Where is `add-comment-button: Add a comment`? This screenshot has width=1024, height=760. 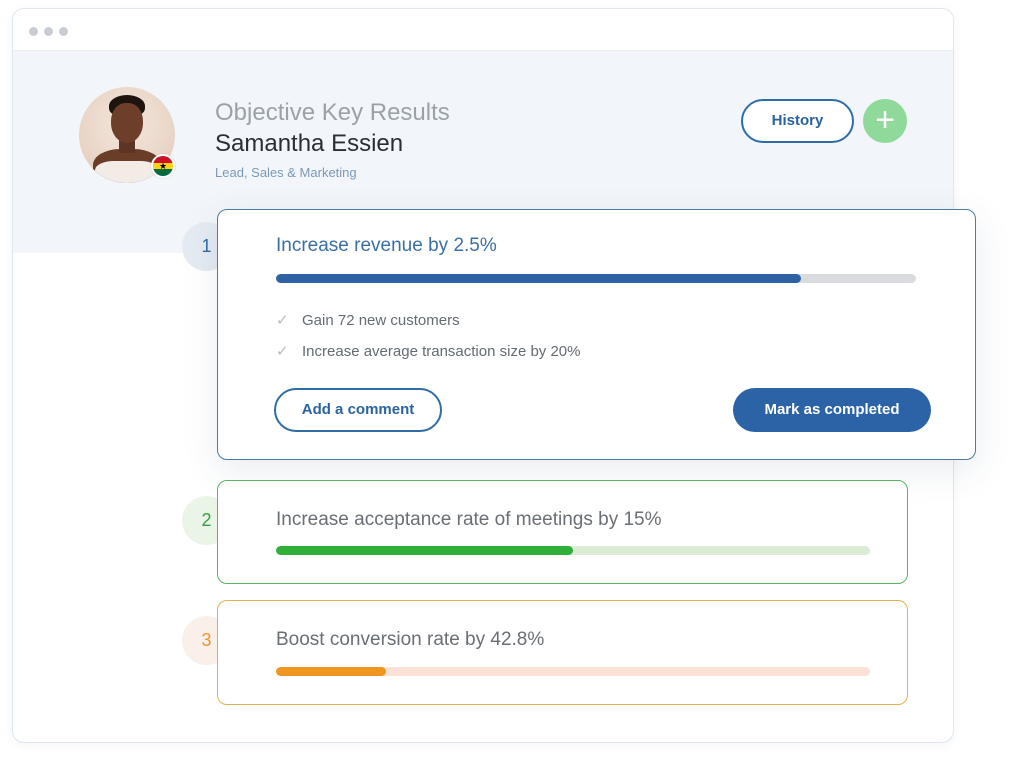 add-comment-button: Add a comment is located at coordinates (358, 410).